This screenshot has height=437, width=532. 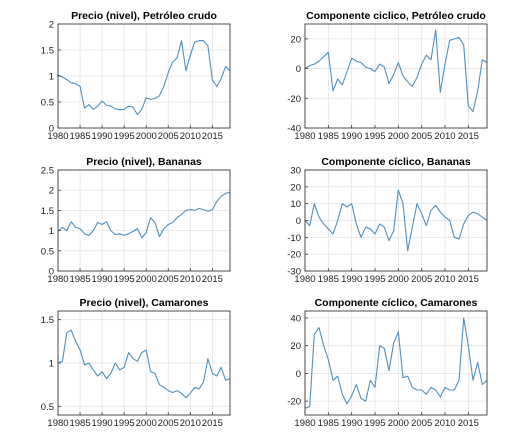 What do you see at coordinates (294, 129) in the screenshot?
I see `y-tick-label: -40` at bounding box center [294, 129].